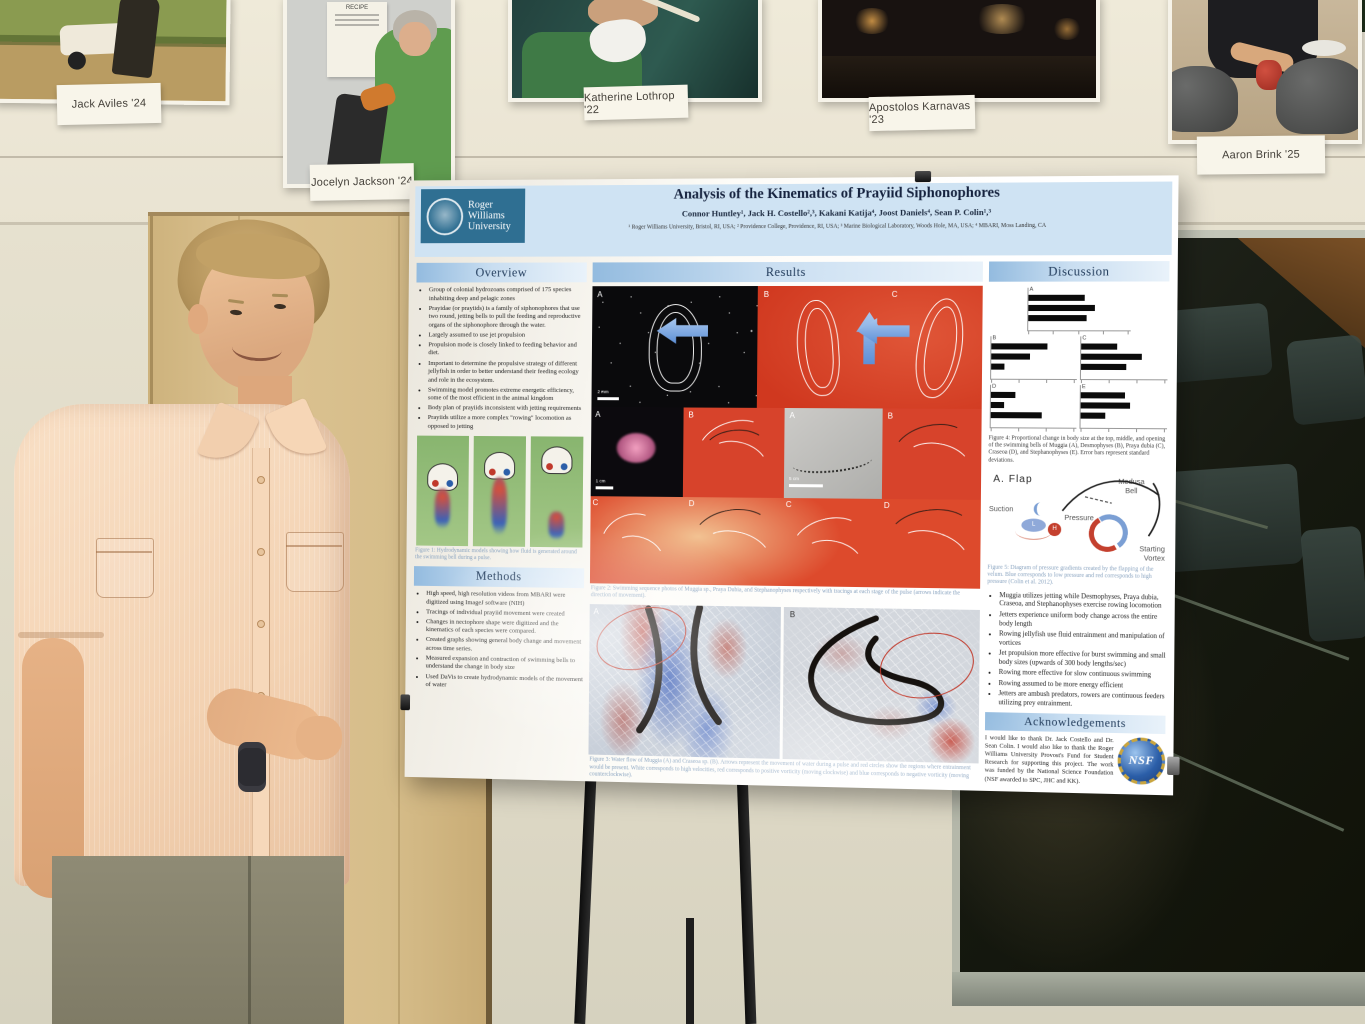  Describe the element at coordinates (362, 182) in the screenshot. I see `photo-label-text: Jocelyn Jackson '24` at that location.